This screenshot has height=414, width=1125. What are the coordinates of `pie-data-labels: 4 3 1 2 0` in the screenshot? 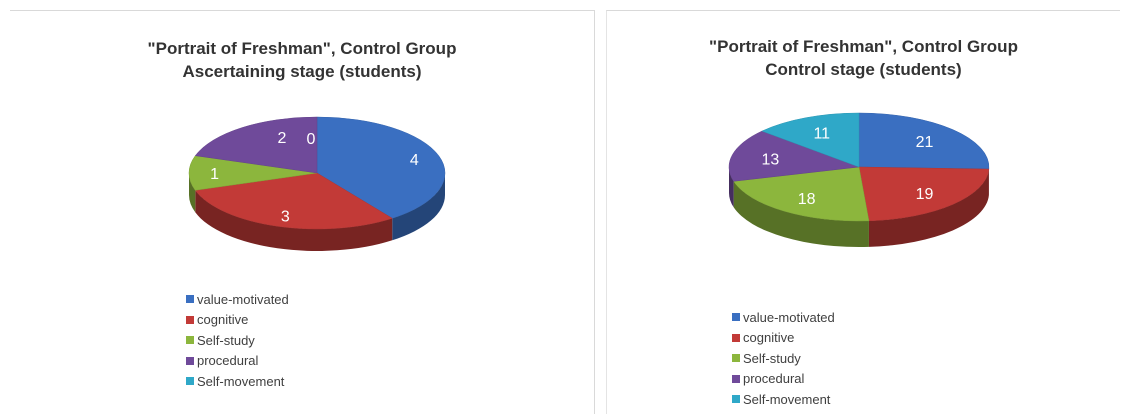 It's located at (314, 178).